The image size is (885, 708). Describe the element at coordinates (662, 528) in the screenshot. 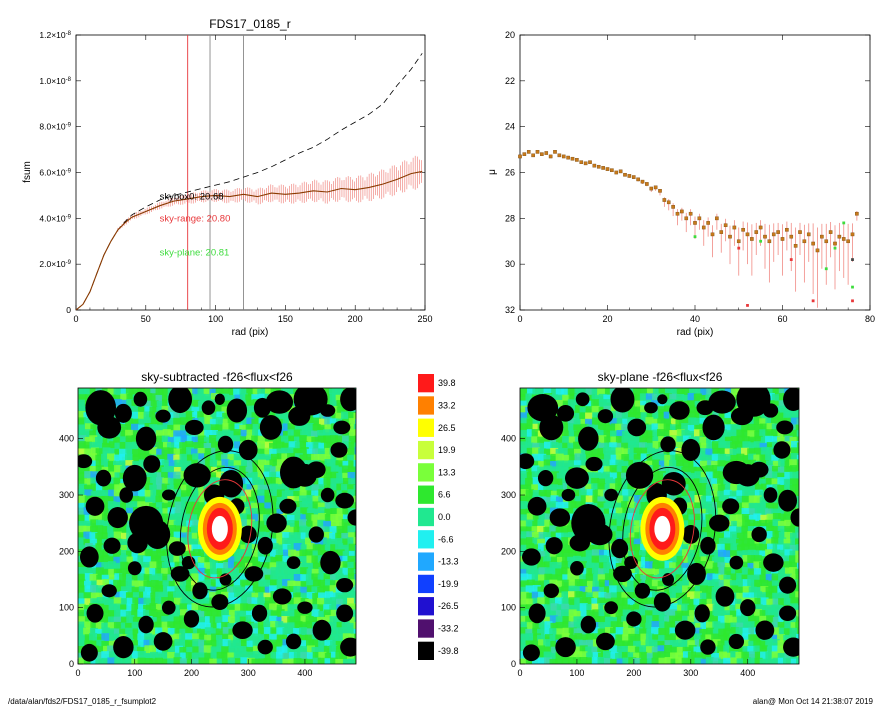

I see `galaxy-core-white` at that location.